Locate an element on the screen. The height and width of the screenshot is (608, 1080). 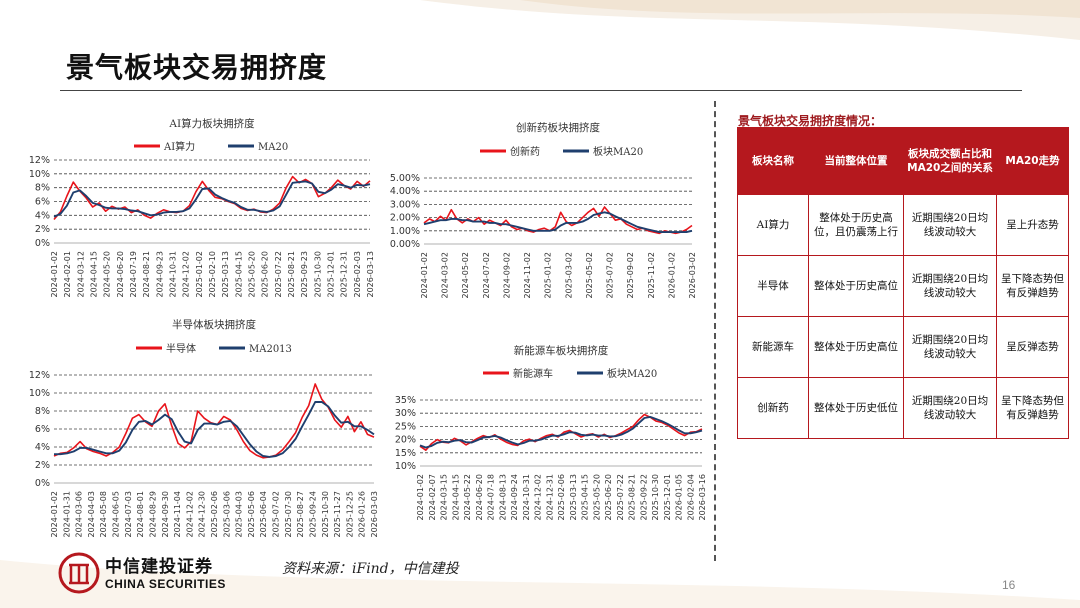
y-tick-label: 3.00% is located at coordinates (405, 204).